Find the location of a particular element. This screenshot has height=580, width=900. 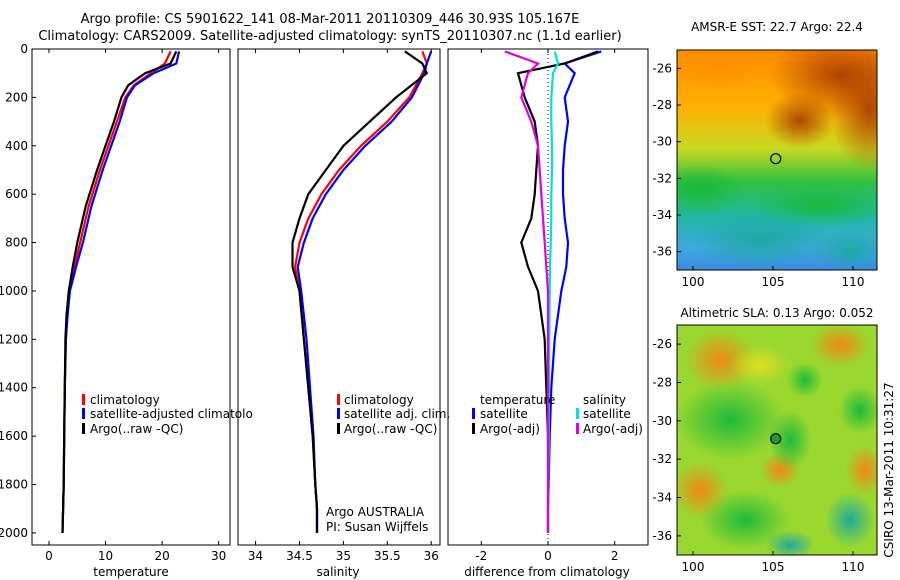

legend-header-salinity: salinity is located at coordinates (604, 400).